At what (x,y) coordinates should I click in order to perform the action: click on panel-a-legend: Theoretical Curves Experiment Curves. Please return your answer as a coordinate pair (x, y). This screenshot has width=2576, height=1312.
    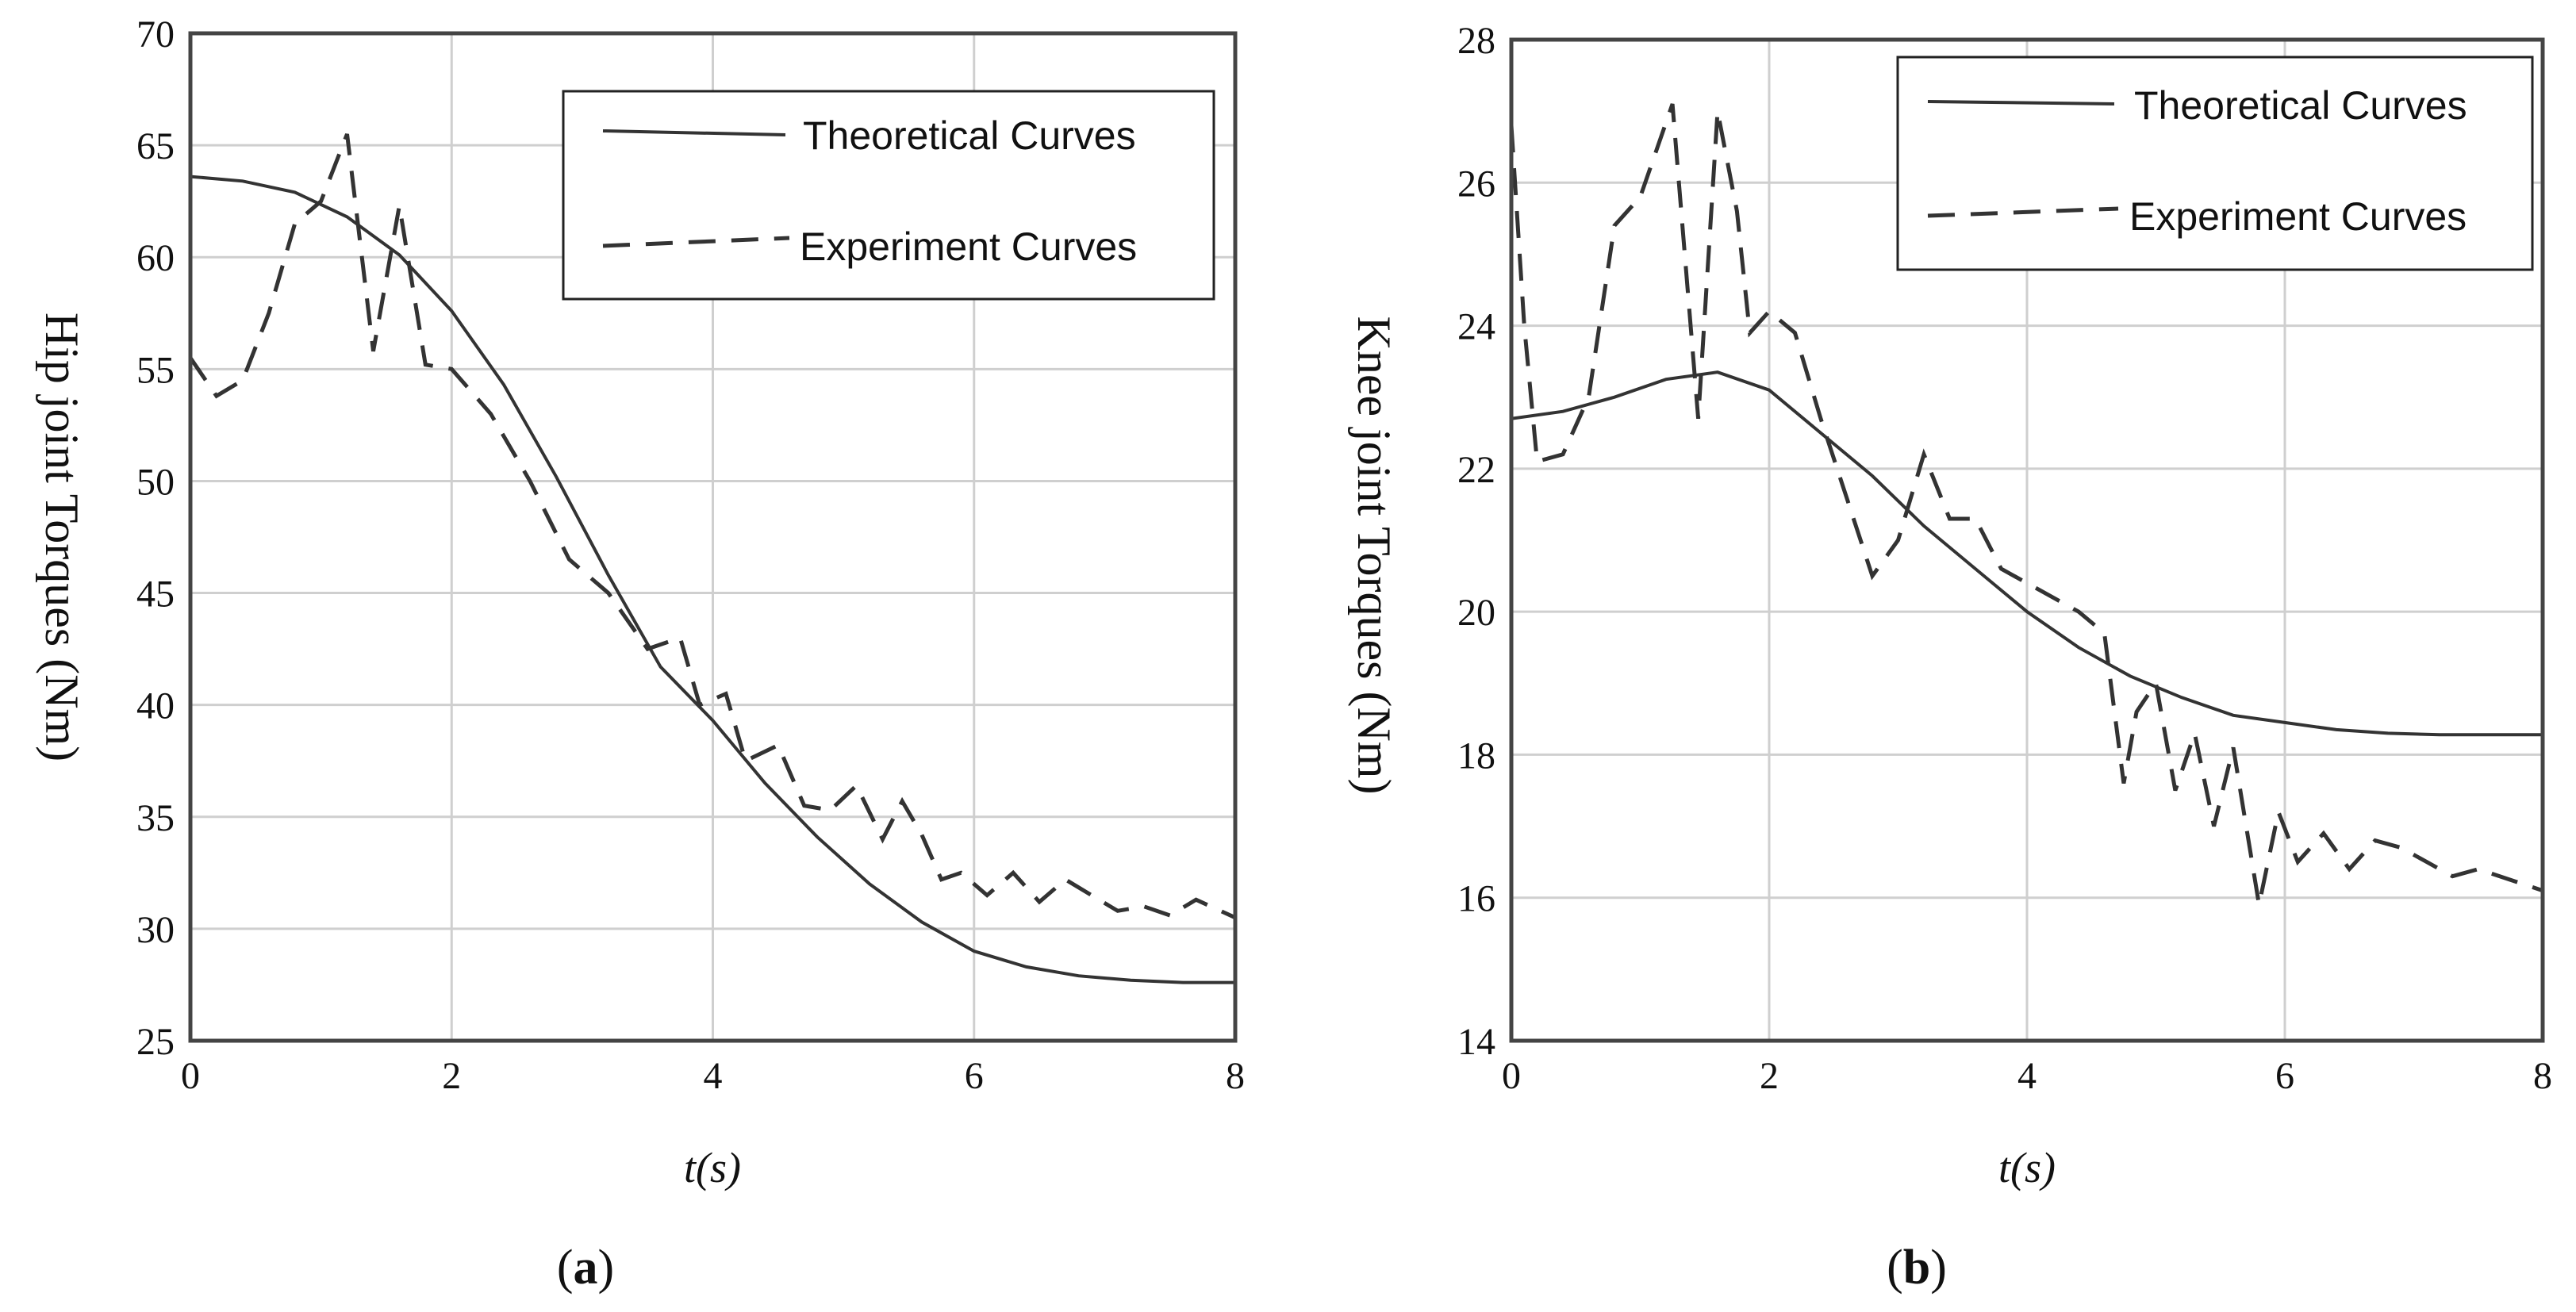
    Looking at the image, I should click on (888, 195).